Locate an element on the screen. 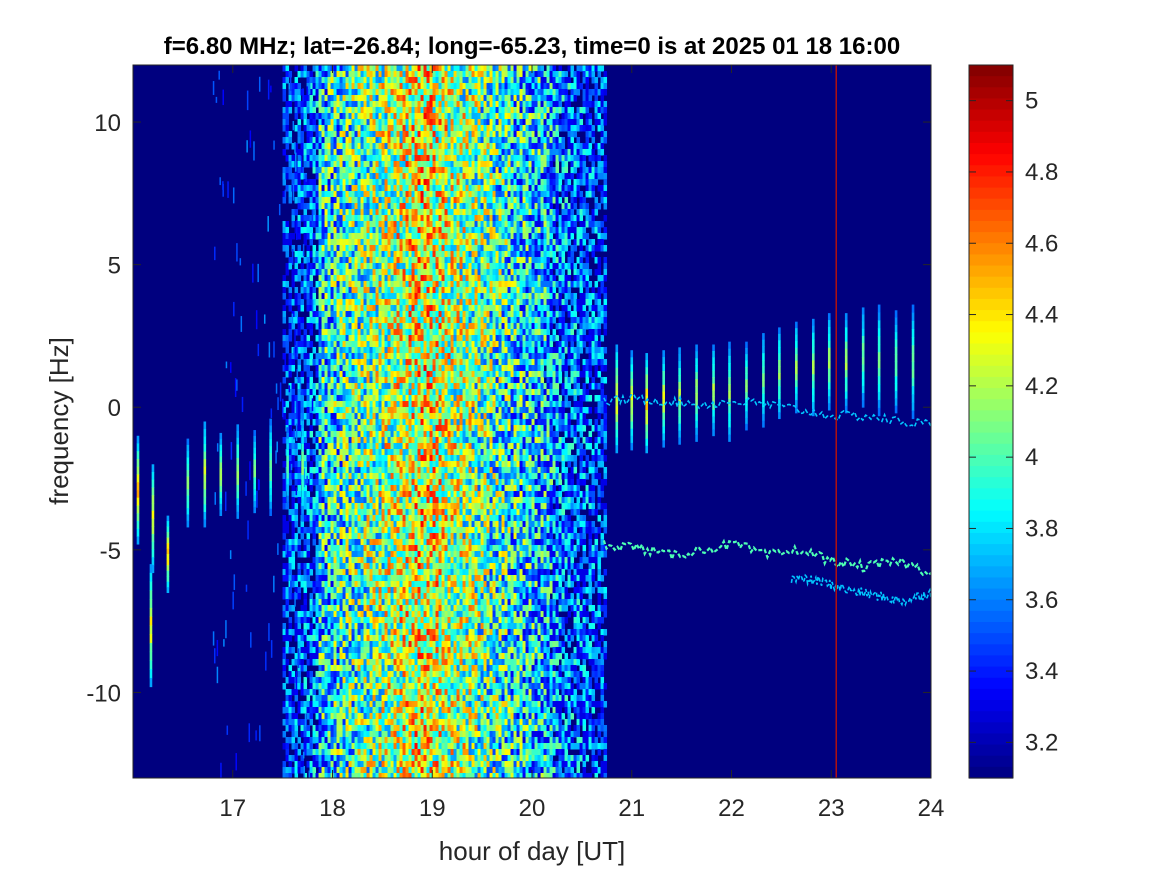  colorbar-tick-label: 4.4 is located at coordinates (1041, 315).